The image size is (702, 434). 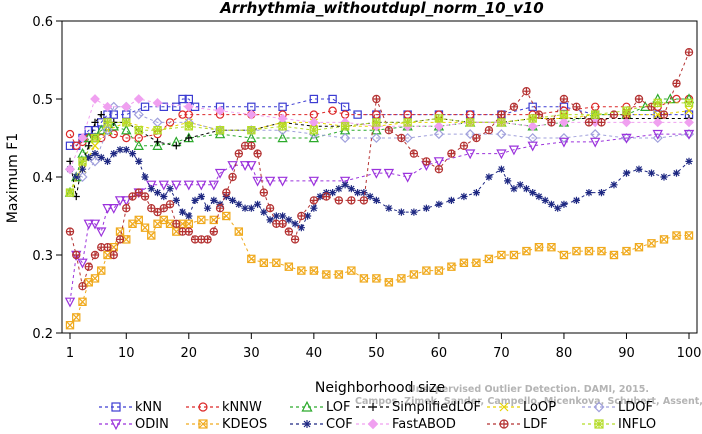 I want to click on x-tick-label: 1, so click(x=70, y=353).